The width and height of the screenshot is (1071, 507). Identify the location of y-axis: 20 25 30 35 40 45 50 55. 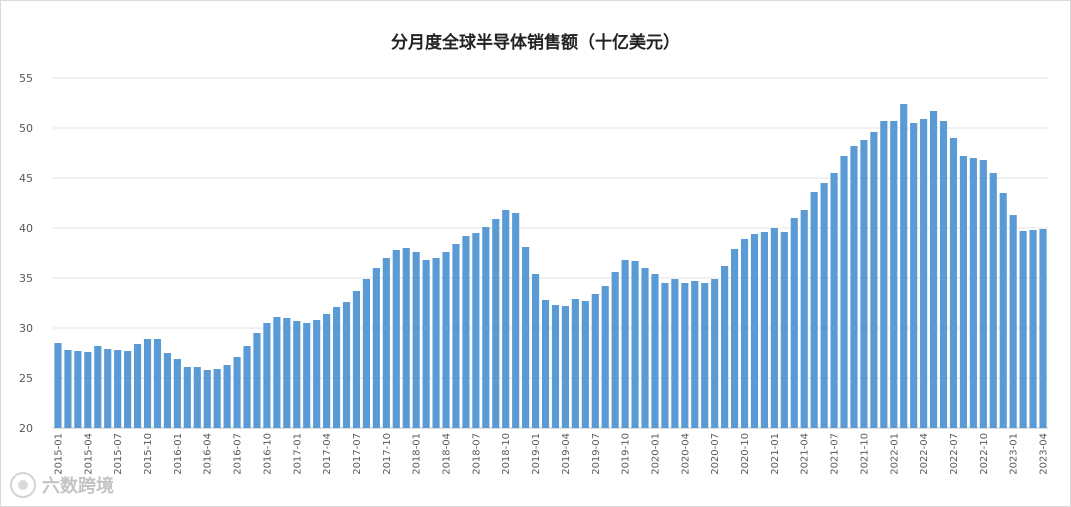
(26, 253).